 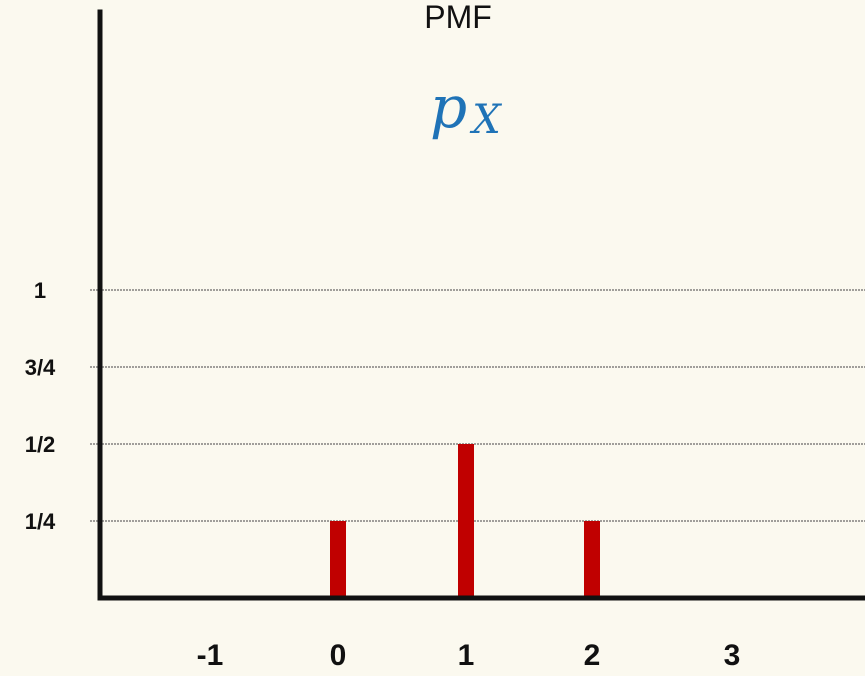 I want to click on x-tick-label: -1, so click(x=210, y=655).